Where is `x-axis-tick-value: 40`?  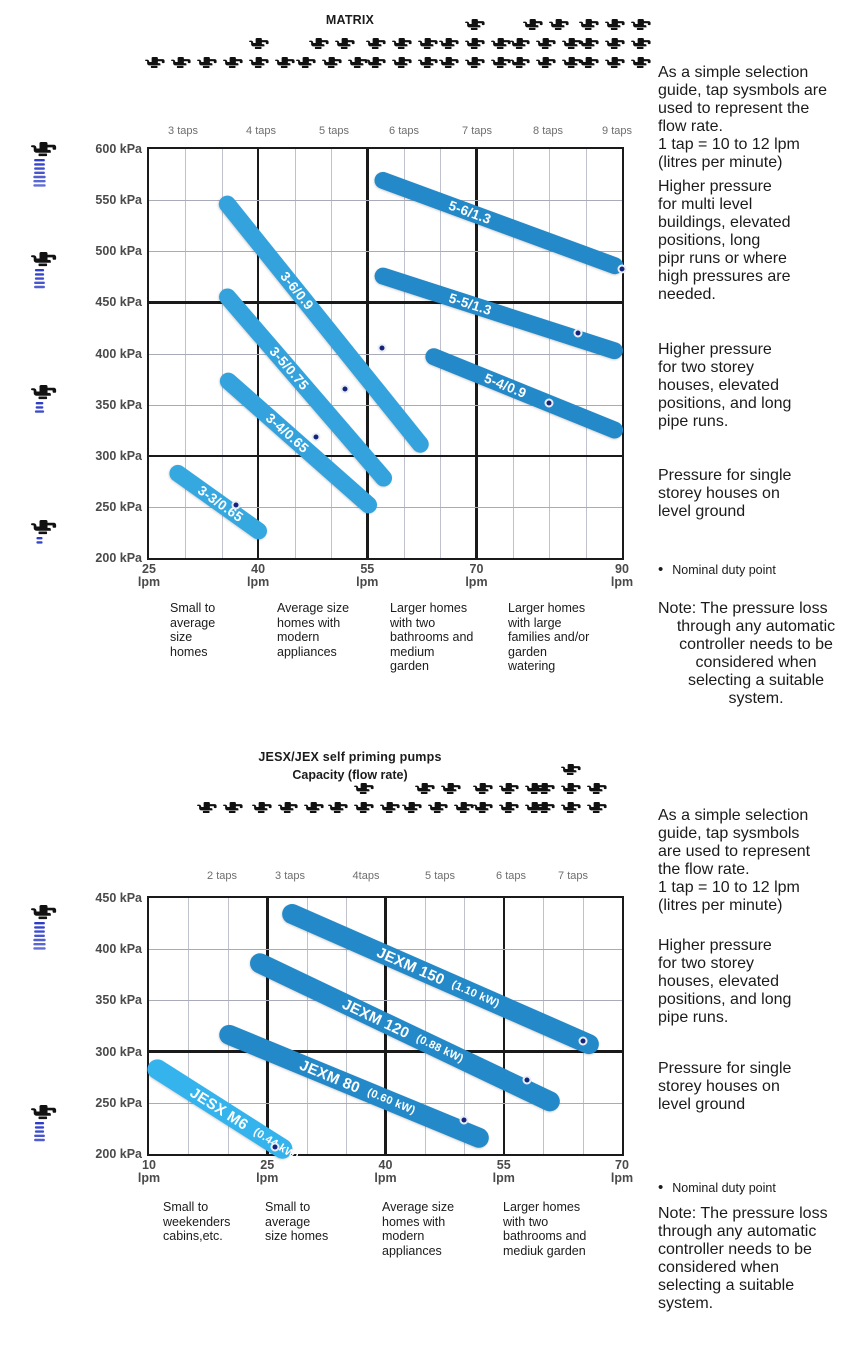
x-axis-tick-value: 40 is located at coordinates (385, 1165).